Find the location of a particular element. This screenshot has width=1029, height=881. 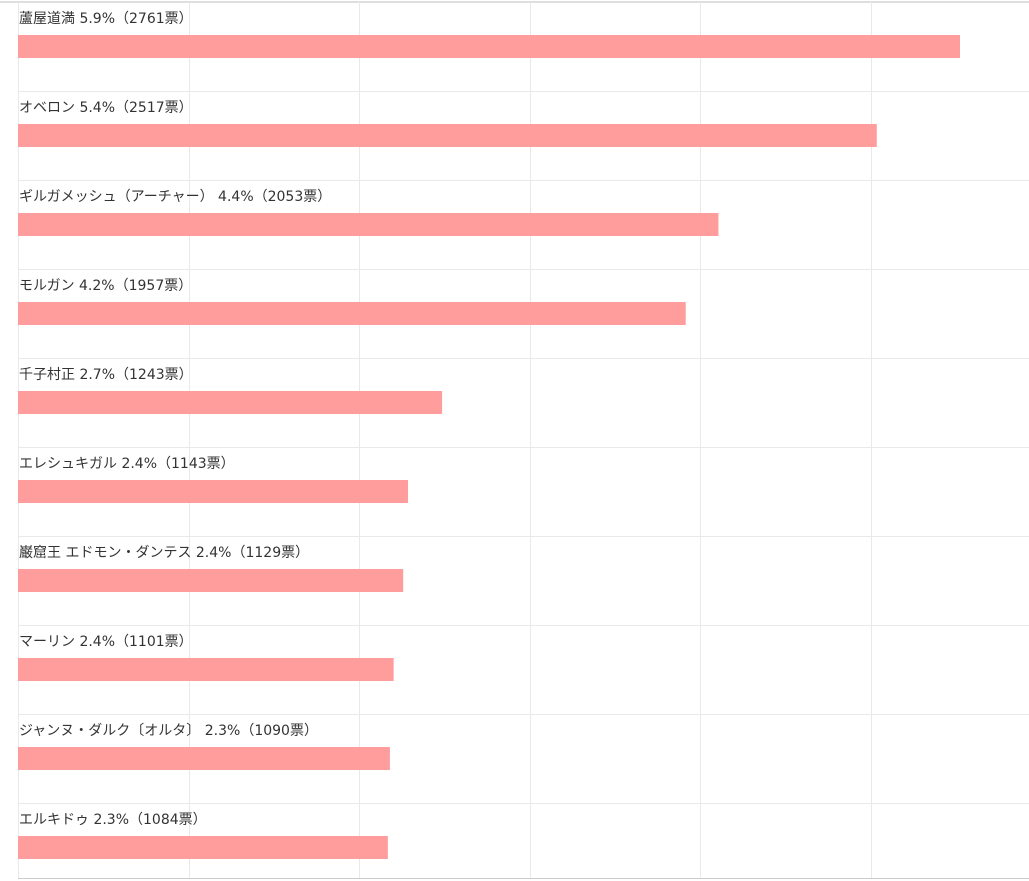

bar-label: 巌窟王 エドモン・ダンテス 2.4%（1129票） is located at coordinates (164, 552).